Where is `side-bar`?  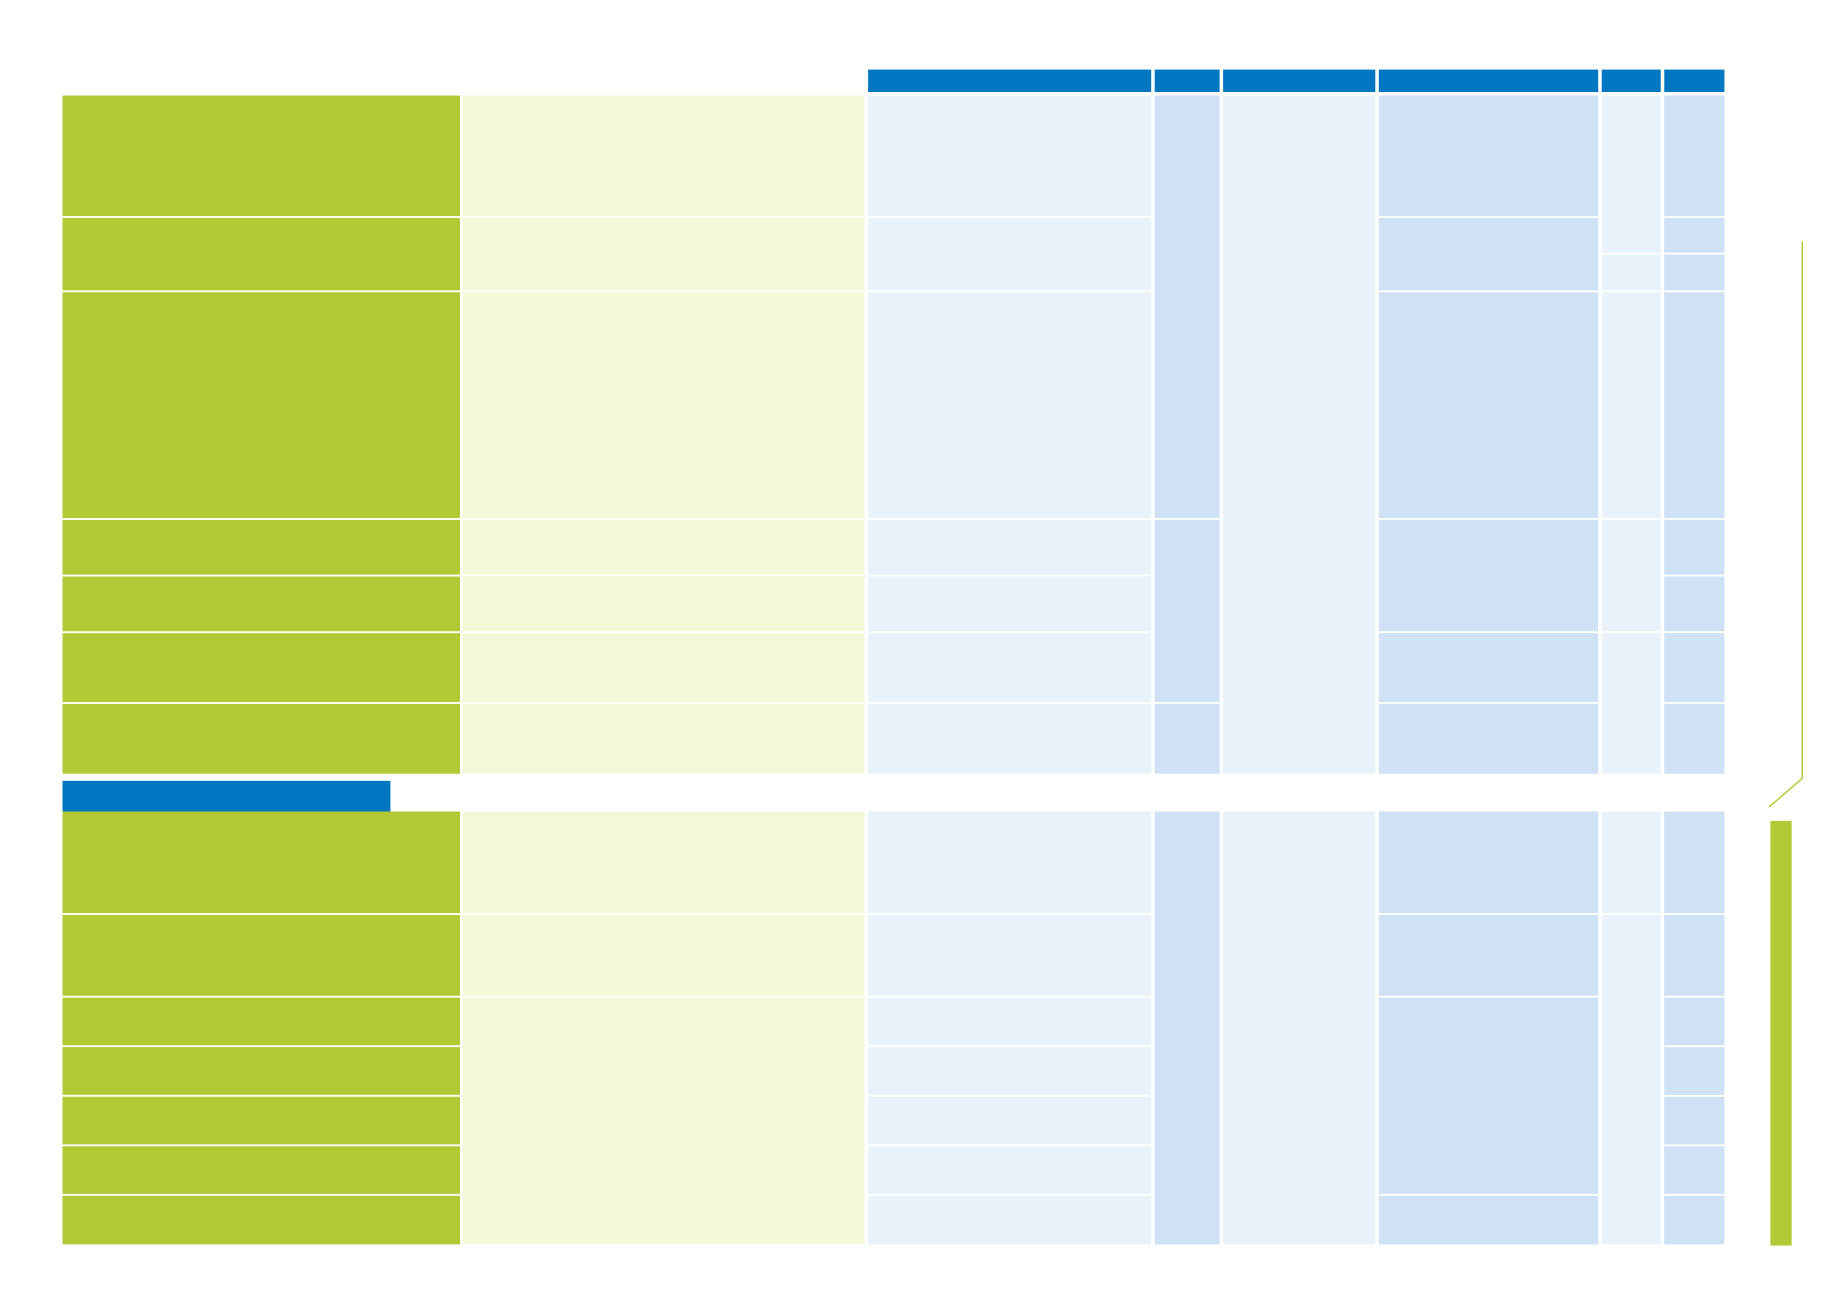 side-bar is located at coordinates (1781, 1033).